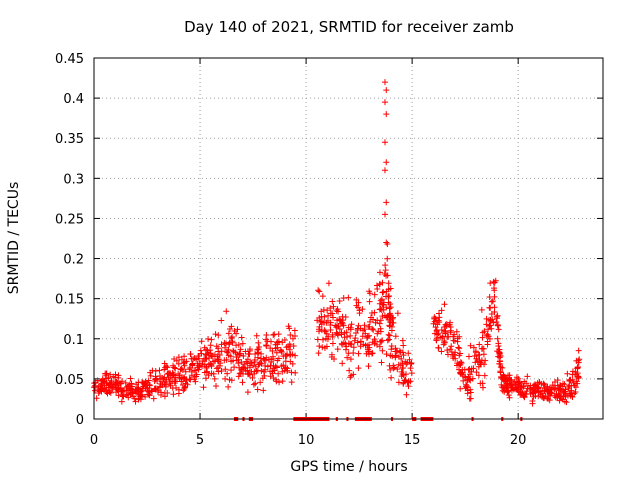 The image size is (640, 480). What do you see at coordinates (69, 139) in the screenshot?
I see `y-tick-label: 0.35` at bounding box center [69, 139].